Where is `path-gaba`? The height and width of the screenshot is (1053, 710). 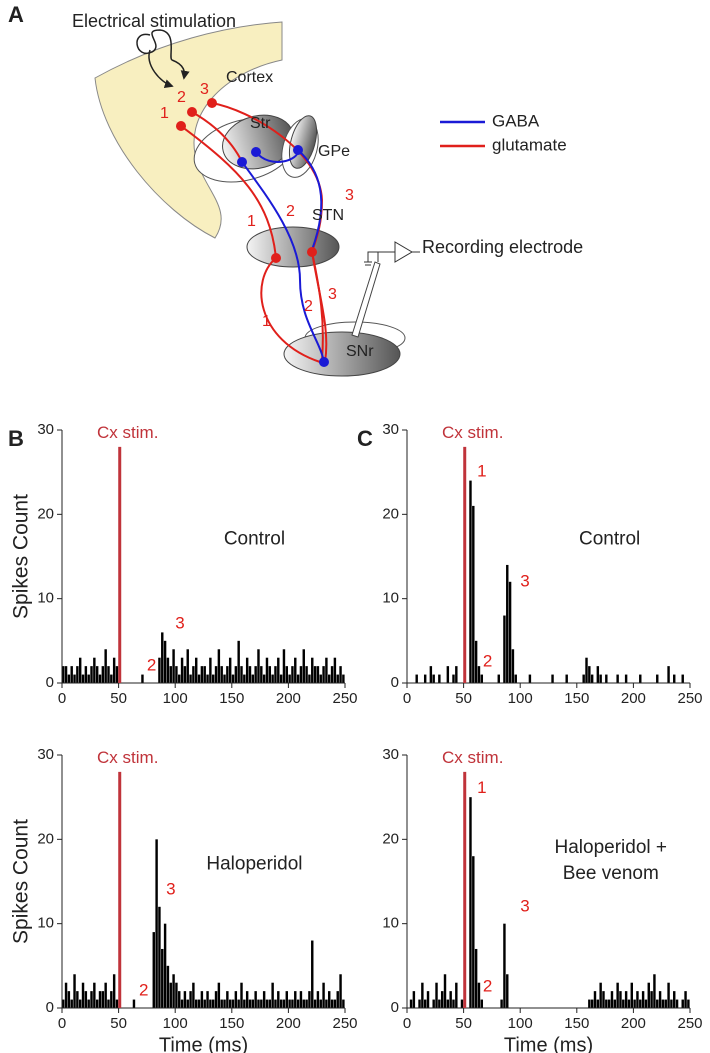
path-gaba is located at coordinates (283, 262).